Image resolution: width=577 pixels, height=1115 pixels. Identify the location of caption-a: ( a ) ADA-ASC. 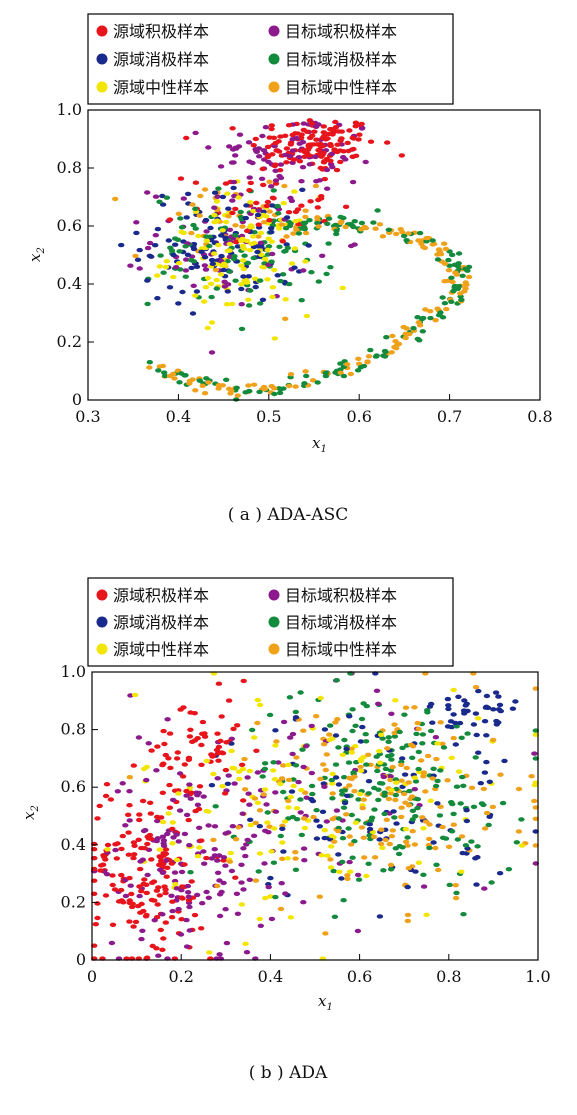
(288, 515).